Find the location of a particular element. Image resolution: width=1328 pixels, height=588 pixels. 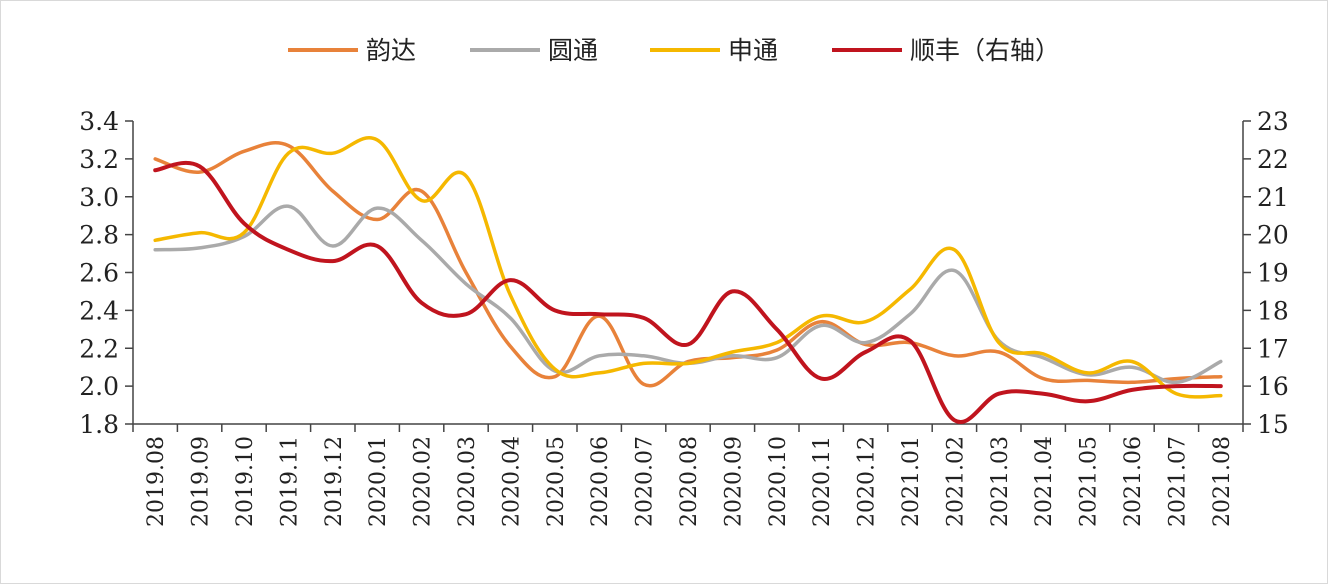

x-tick-label: 2021.02 is located at coordinates (955, 481).